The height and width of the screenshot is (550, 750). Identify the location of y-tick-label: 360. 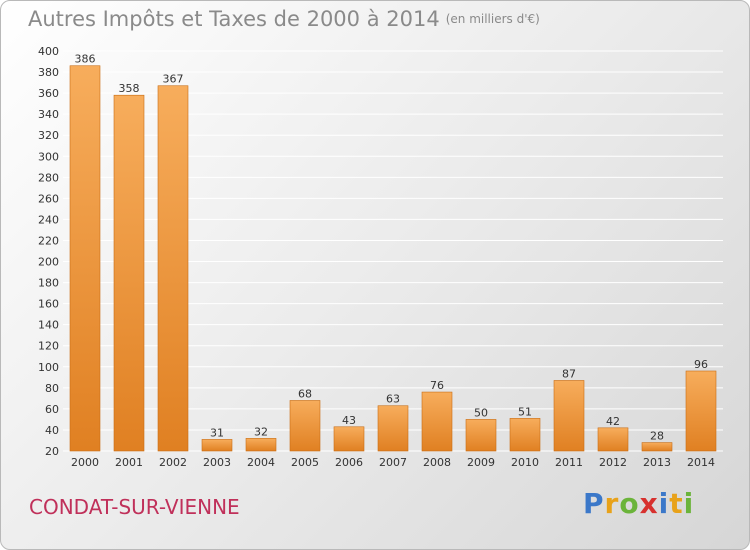
(48, 93).